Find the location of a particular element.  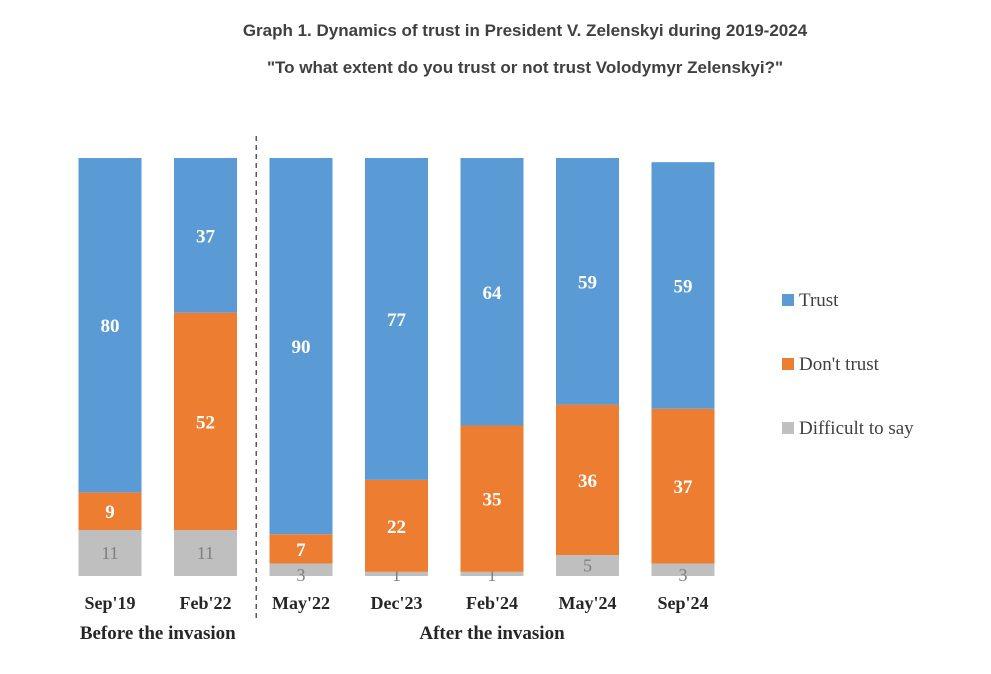

x-tick-may-22: May'22 is located at coordinates (301, 603).